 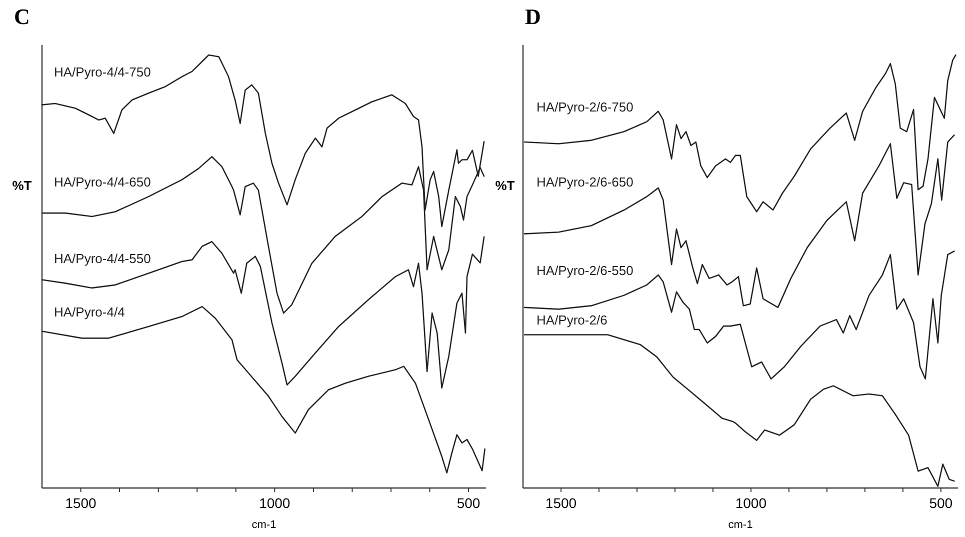 What do you see at coordinates (572, 320) in the screenshot?
I see `series-label: HA/Pyro-2/6` at bounding box center [572, 320].